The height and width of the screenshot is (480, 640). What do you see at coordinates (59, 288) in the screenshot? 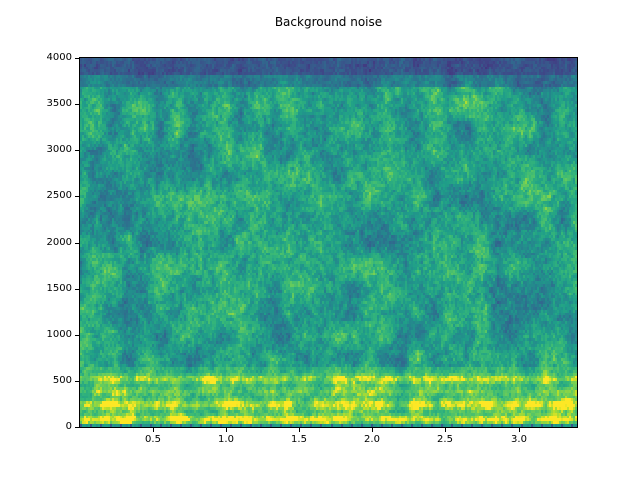
I see `y-tick-label: 1500` at bounding box center [59, 288].